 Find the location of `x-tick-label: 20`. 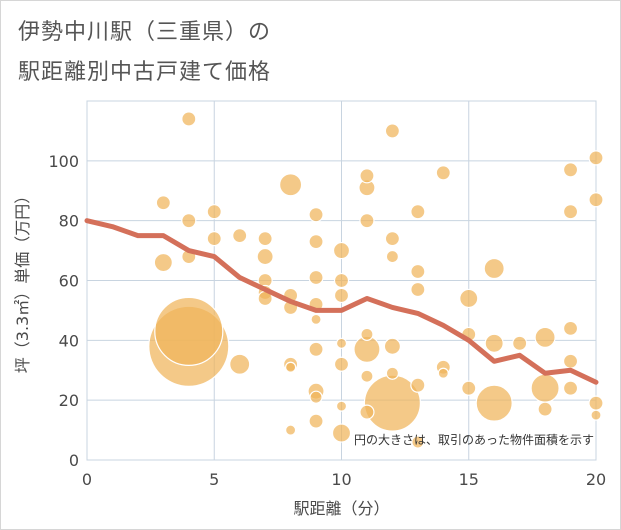

x-tick-label: 20 is located at coordinates (596, 479).